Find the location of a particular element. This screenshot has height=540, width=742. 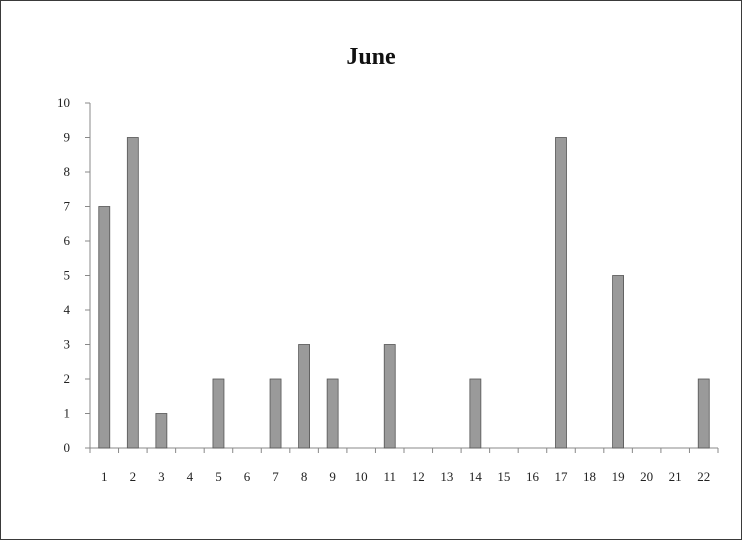

y-tick-label: 5 is located at coordinates (67, 275).